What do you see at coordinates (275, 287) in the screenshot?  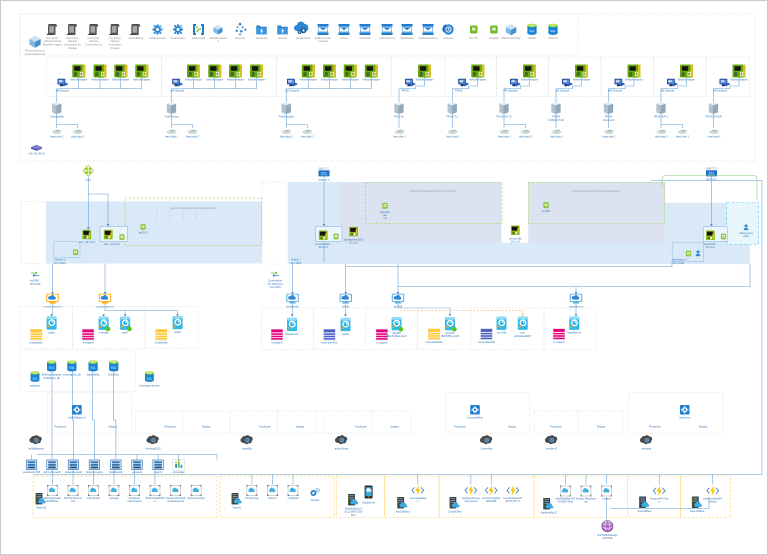 I see `svg-text: 172.16/16` at bounding box center [275, 287].